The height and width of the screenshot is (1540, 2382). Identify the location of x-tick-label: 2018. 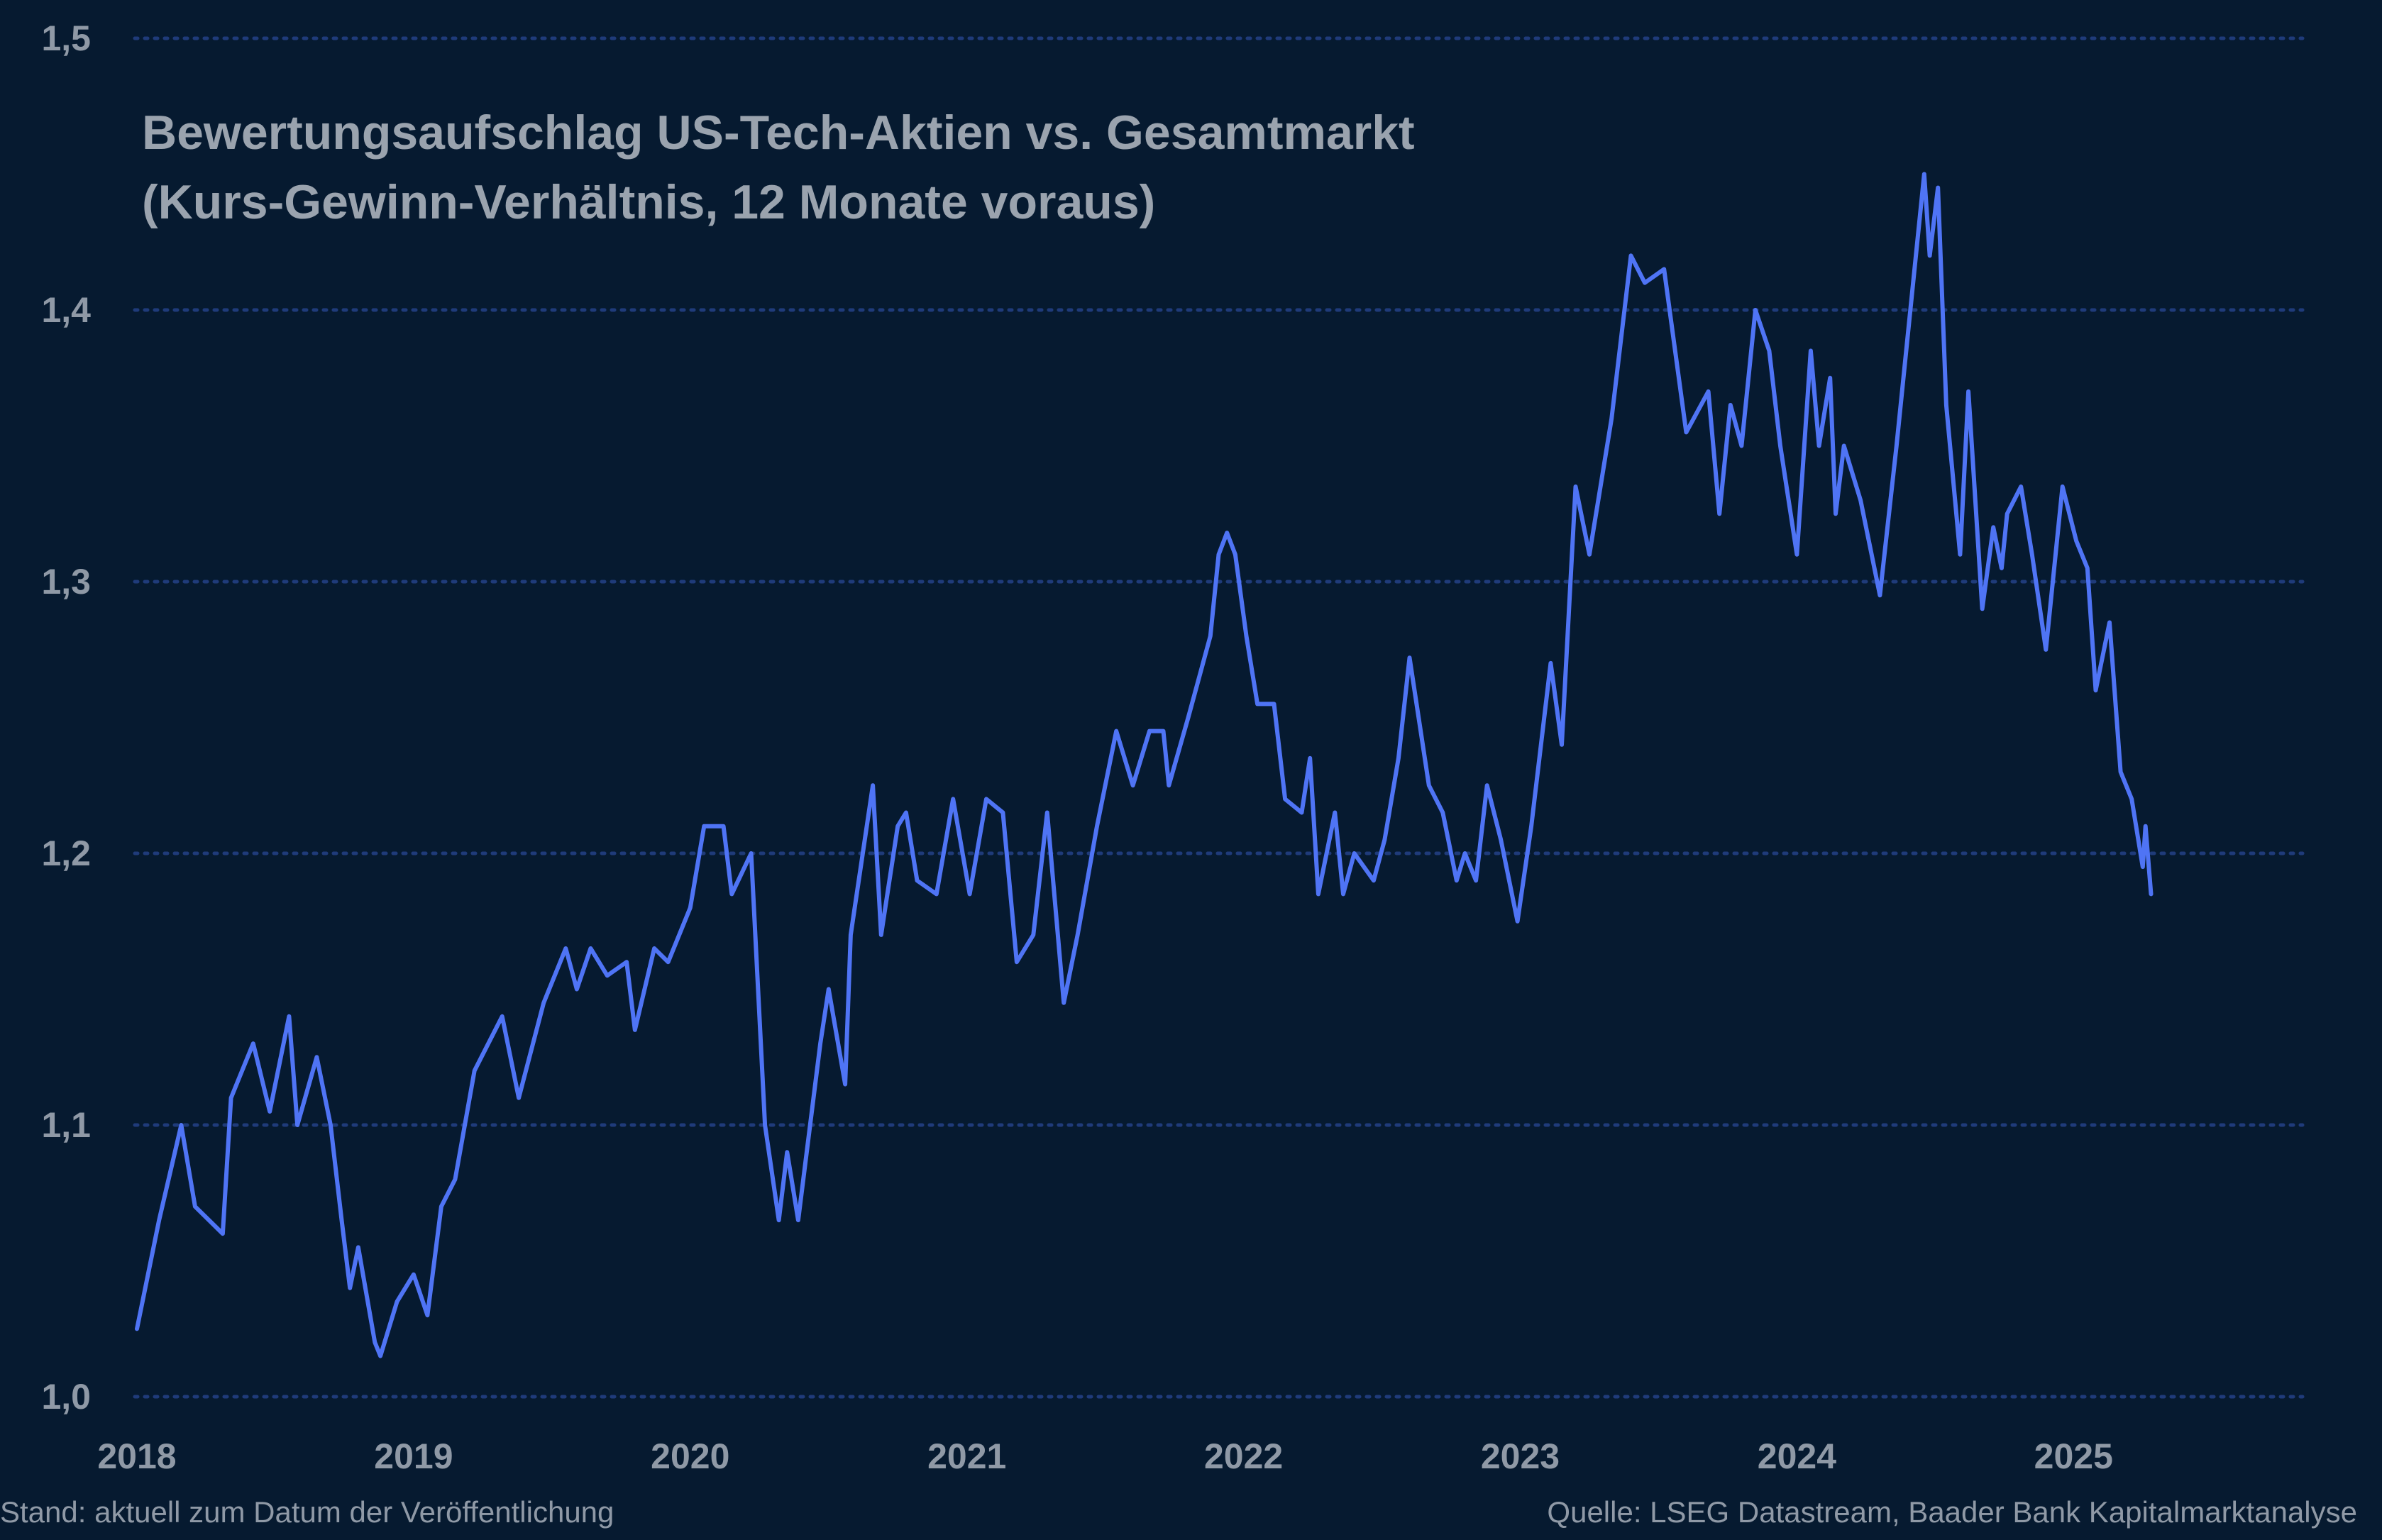
(136, 1456).